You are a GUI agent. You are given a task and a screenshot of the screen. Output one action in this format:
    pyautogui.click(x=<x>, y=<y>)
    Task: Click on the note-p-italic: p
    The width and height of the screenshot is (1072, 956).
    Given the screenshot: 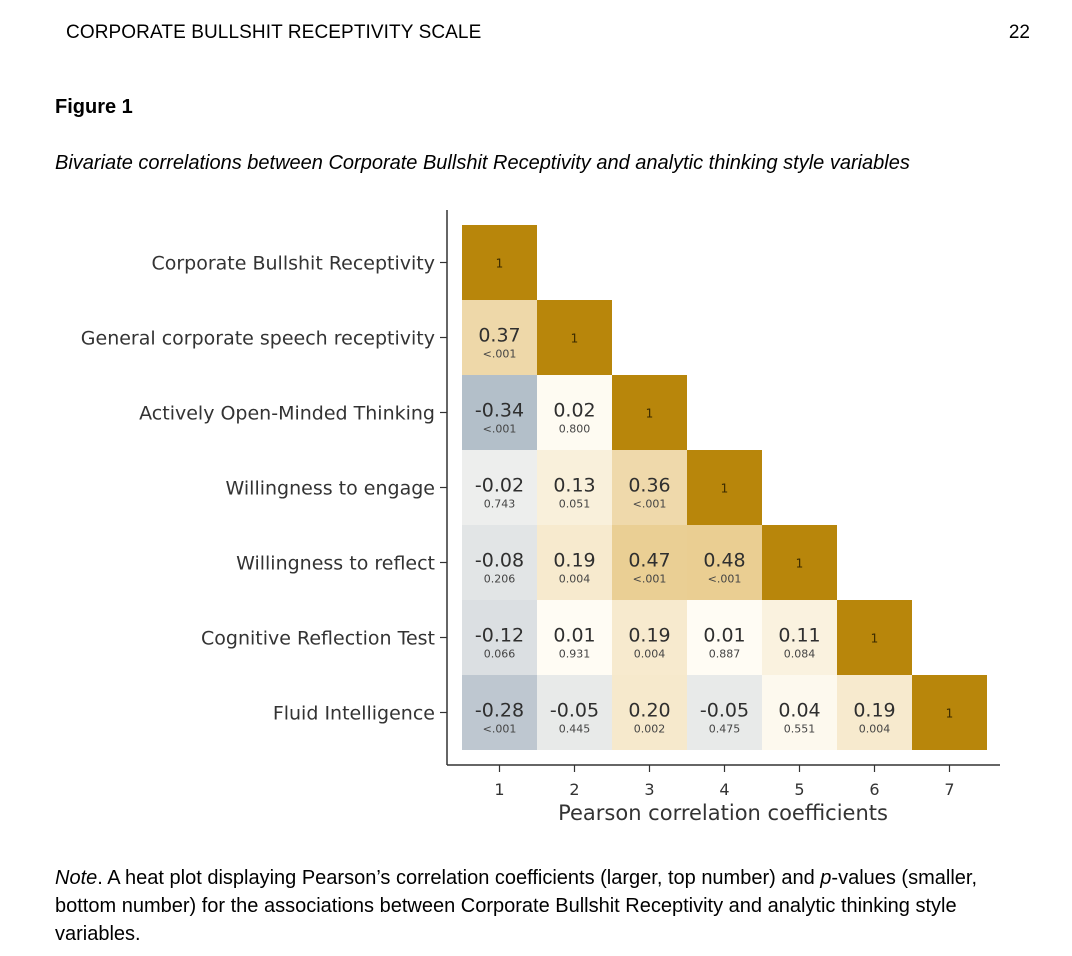 What is the action you would take?
    pyautogui.click(x=826, y=878)
    